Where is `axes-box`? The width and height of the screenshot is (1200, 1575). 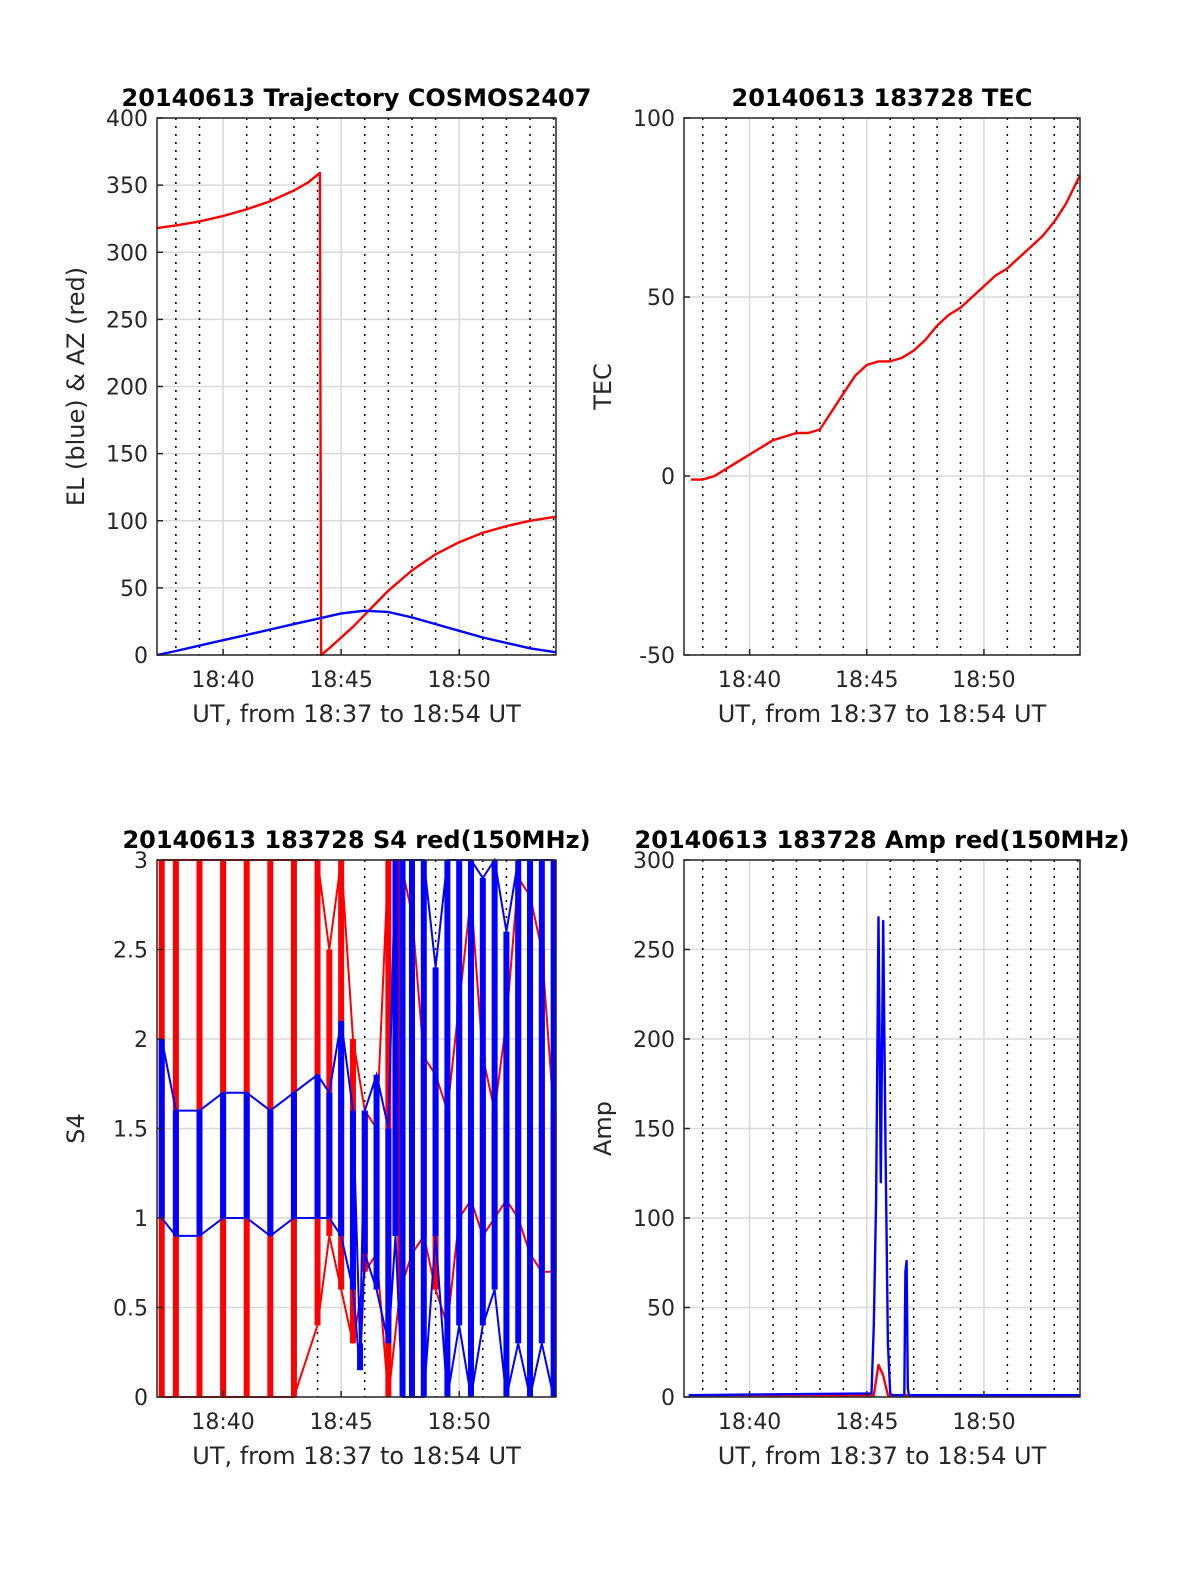 axes-box is located at coordinates (882, 386).